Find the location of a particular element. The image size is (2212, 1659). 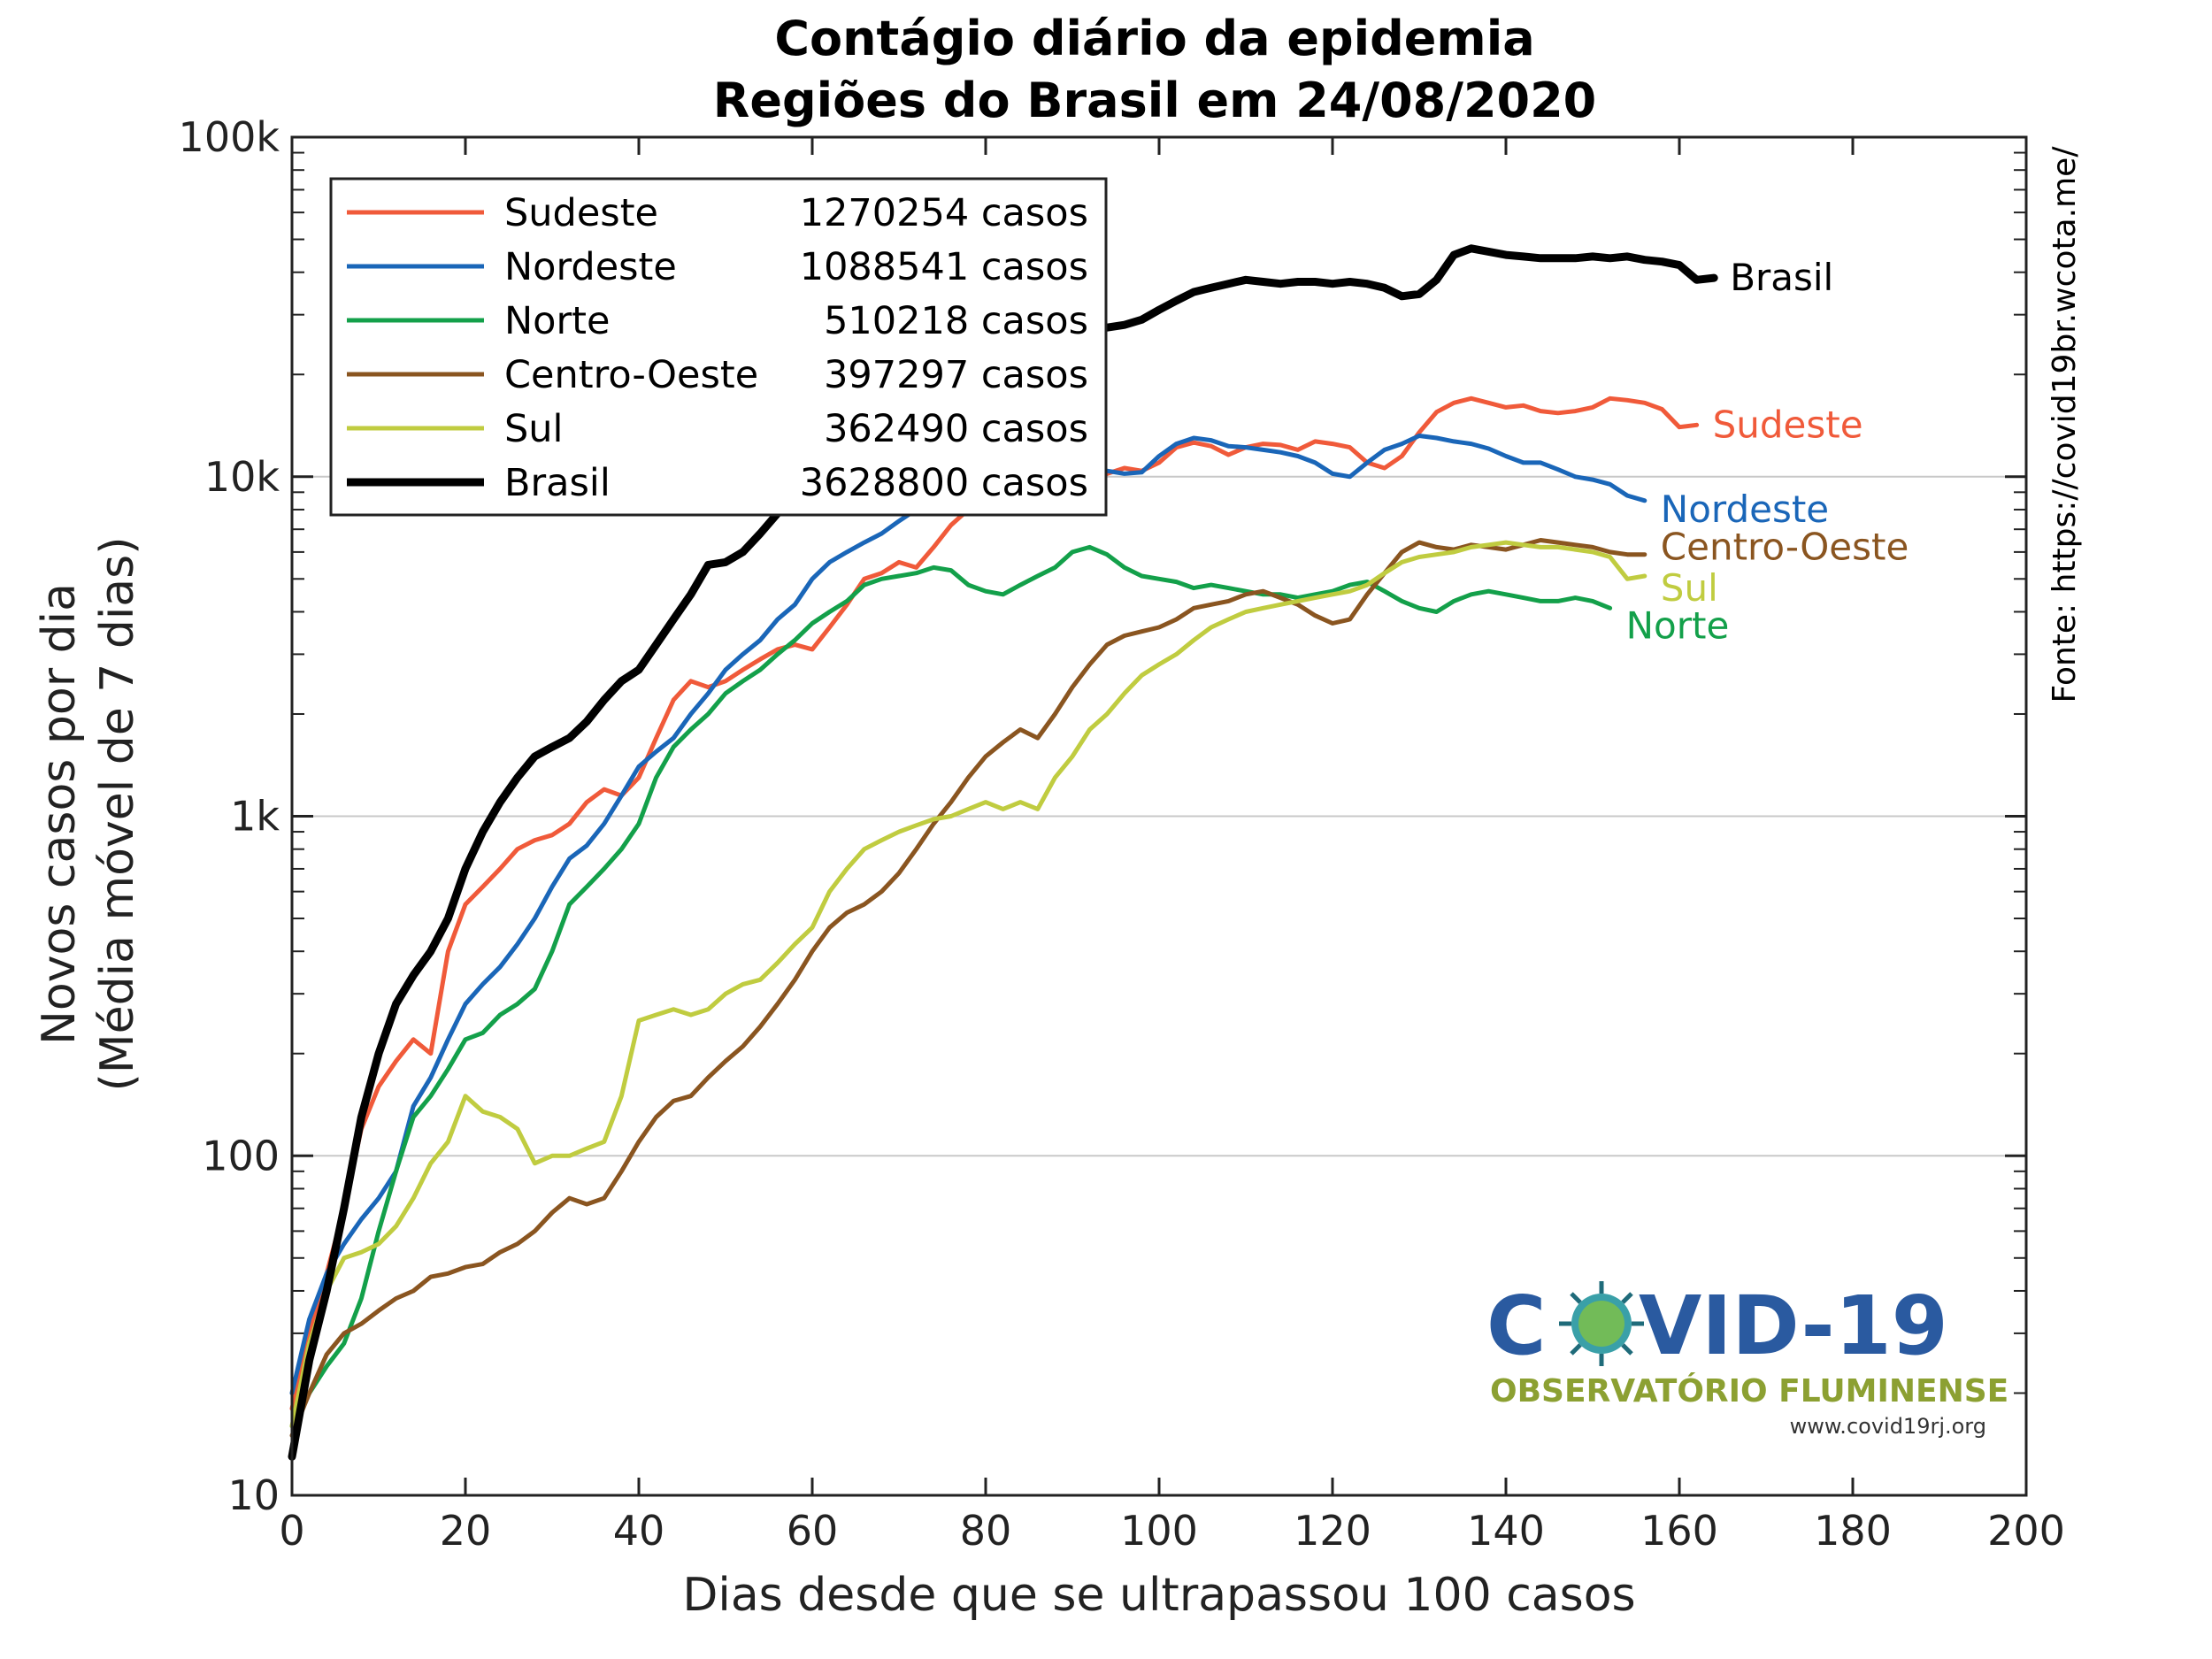

y-tick-label: 100 is located at coordinates (241, 1156).